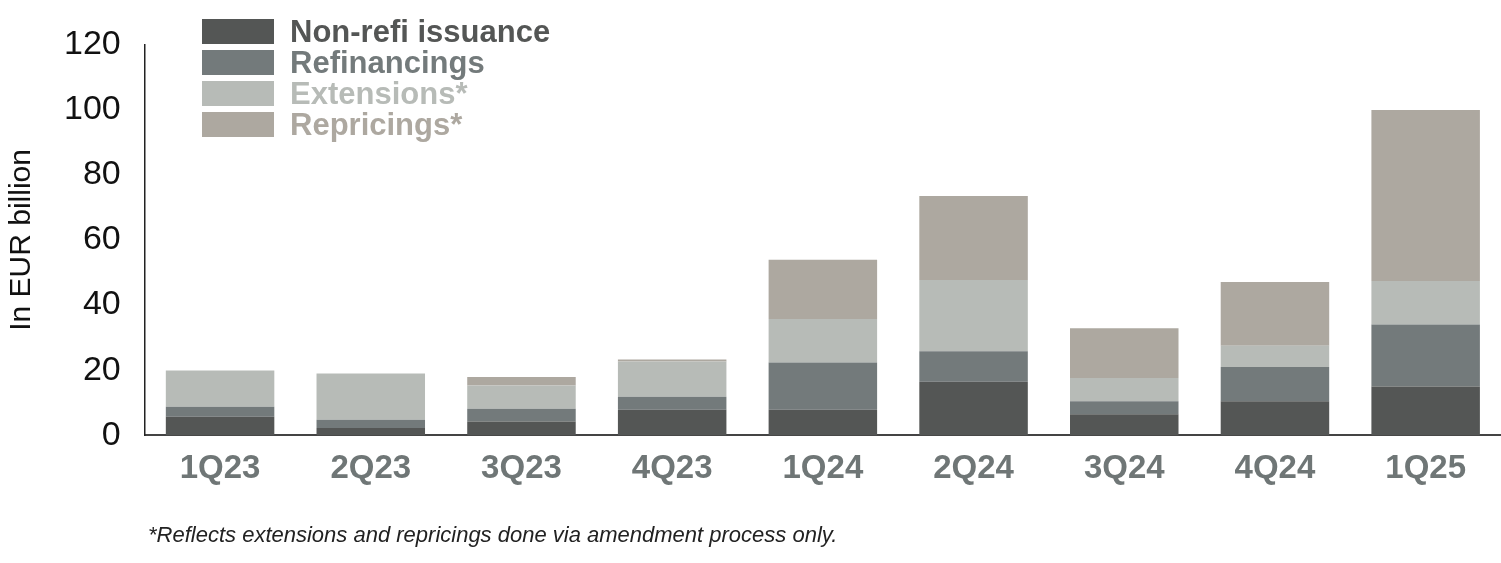 This screenshot has height=563, width=1501. I want to click on x-tick-label: 4Q24, so click(1275, 467).